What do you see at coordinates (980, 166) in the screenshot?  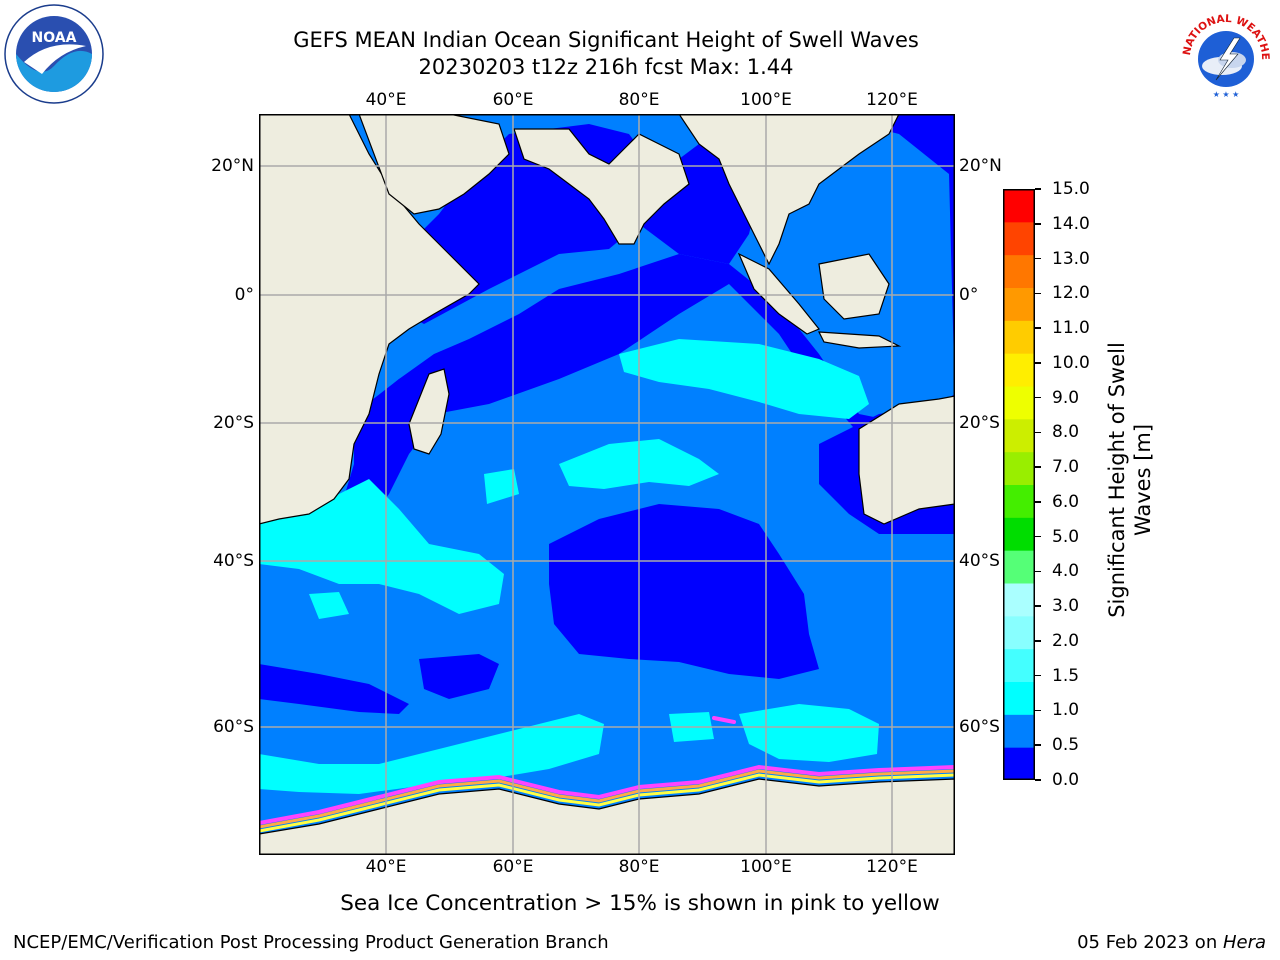 I see `lat-label-right-20n: 20°N` at bounding box center [980, 166].